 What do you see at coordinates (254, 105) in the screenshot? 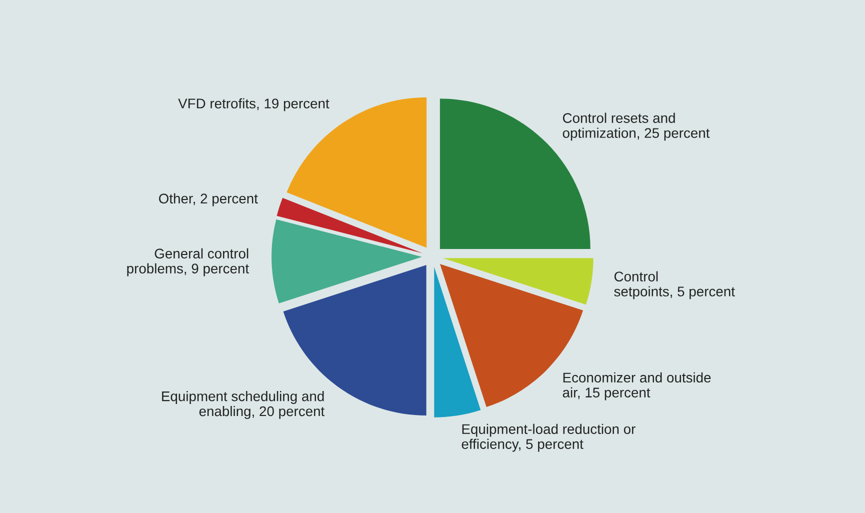
I see `slice-label: VFD retrofits, 19 percent` at bounding box center [254, 105].